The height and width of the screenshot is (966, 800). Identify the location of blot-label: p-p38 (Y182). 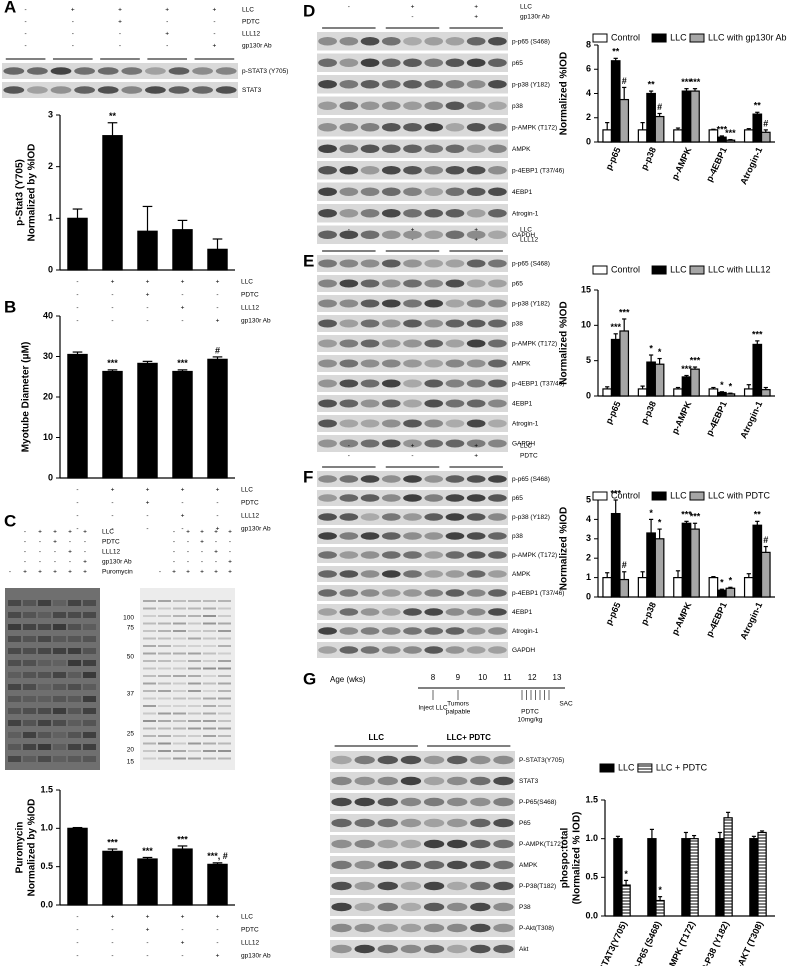
(531, 84).